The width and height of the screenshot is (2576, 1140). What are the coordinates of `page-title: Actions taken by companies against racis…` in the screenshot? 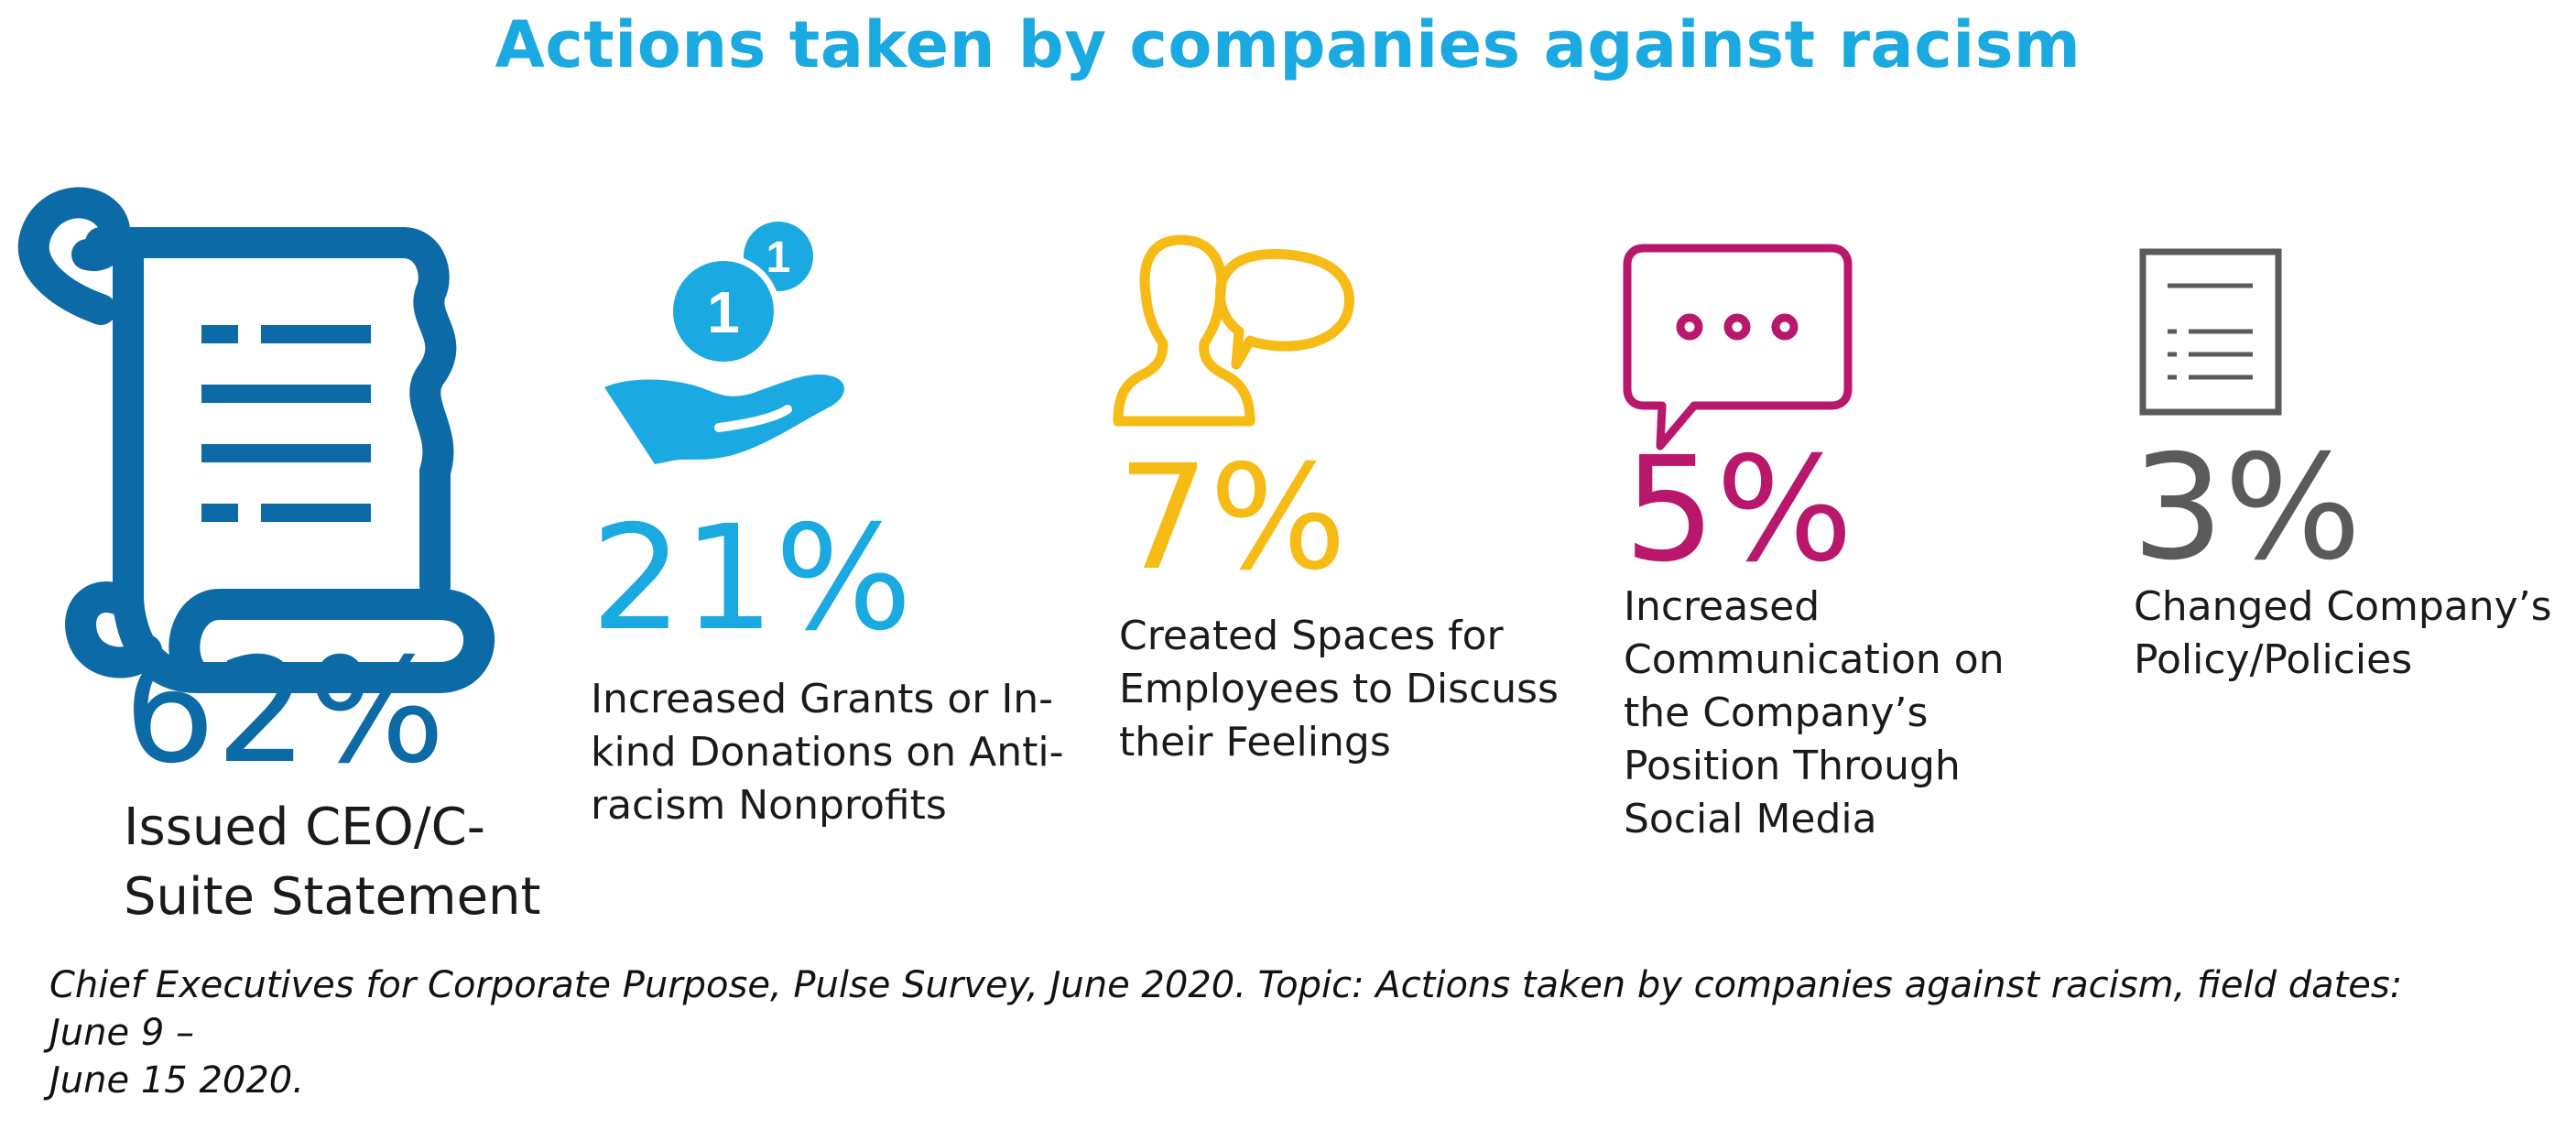 It's located at (1288, 44).